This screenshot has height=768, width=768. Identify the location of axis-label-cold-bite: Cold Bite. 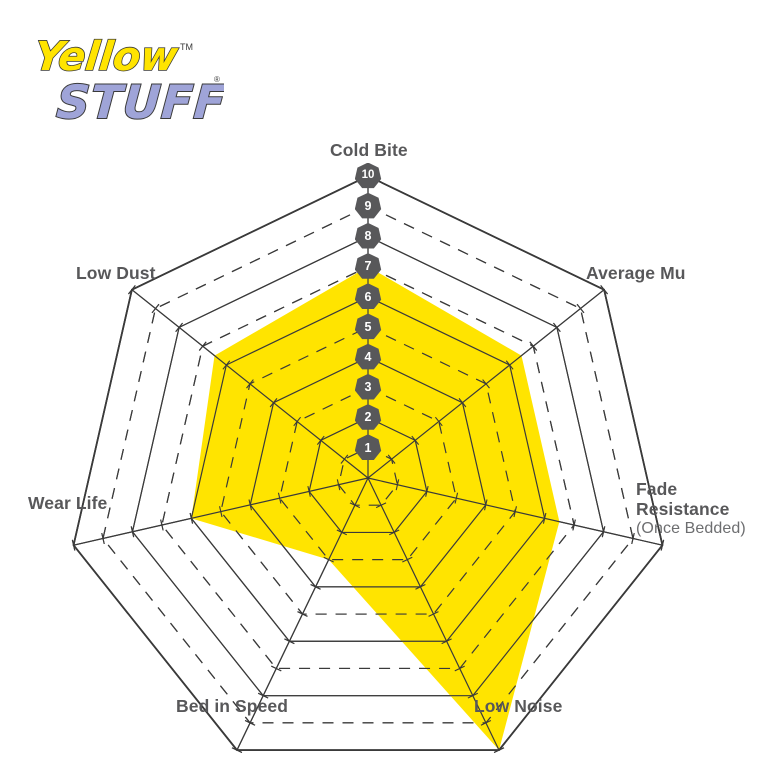
(369, 150).